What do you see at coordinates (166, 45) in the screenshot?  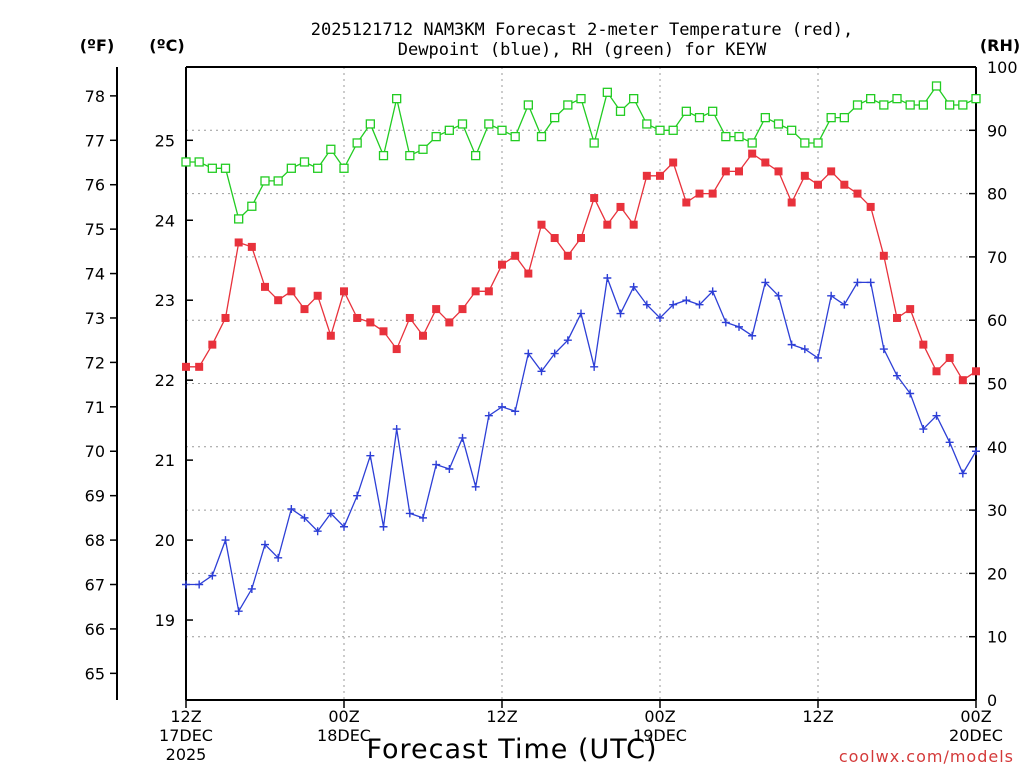 I see `unit-celsius-label: (ºC)` at bounding box center [166, 45].